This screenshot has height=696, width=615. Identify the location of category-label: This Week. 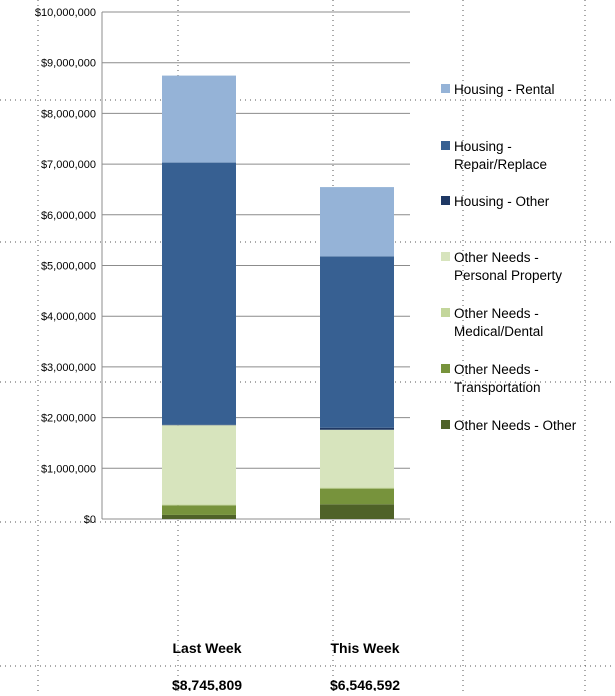
(365, 648).